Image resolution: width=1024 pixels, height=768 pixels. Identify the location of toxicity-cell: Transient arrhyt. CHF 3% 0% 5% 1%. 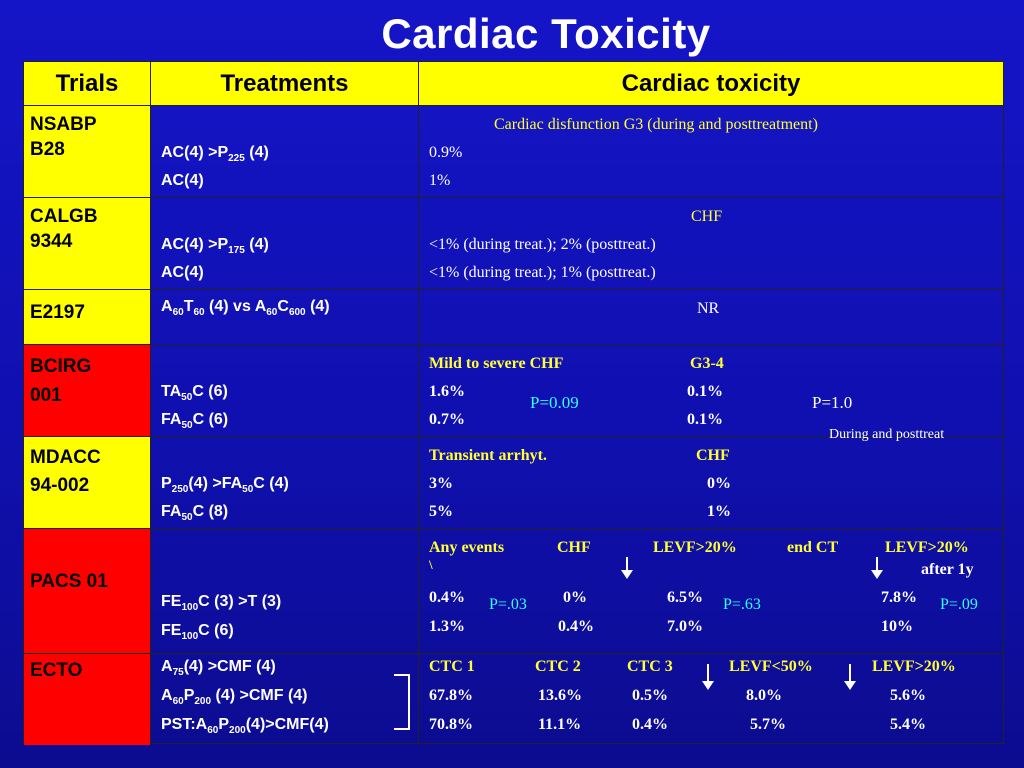
(711, 482).